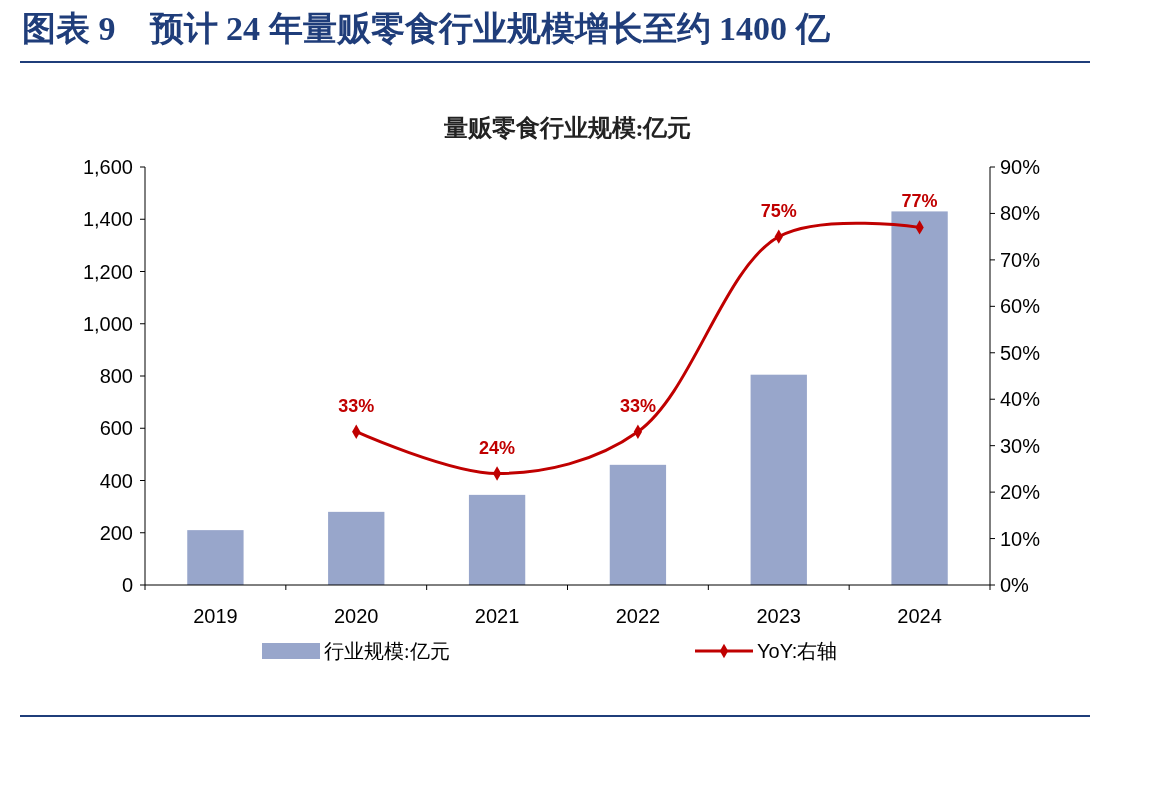  I want to click on y2-tick-label: 50%, so click(1020, 352).